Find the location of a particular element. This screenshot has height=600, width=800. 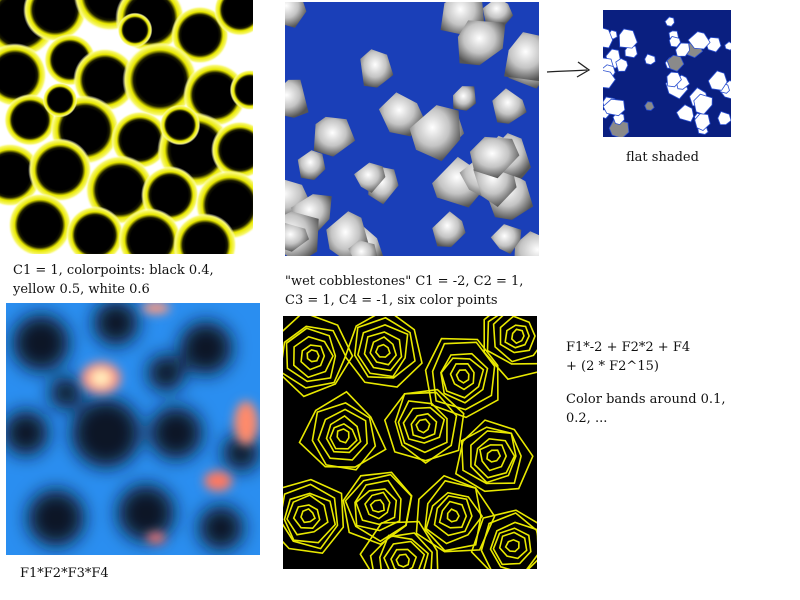

caption-line: C1 = 1, colorpoints: black 0.4, is located at coordinates (113, 270).